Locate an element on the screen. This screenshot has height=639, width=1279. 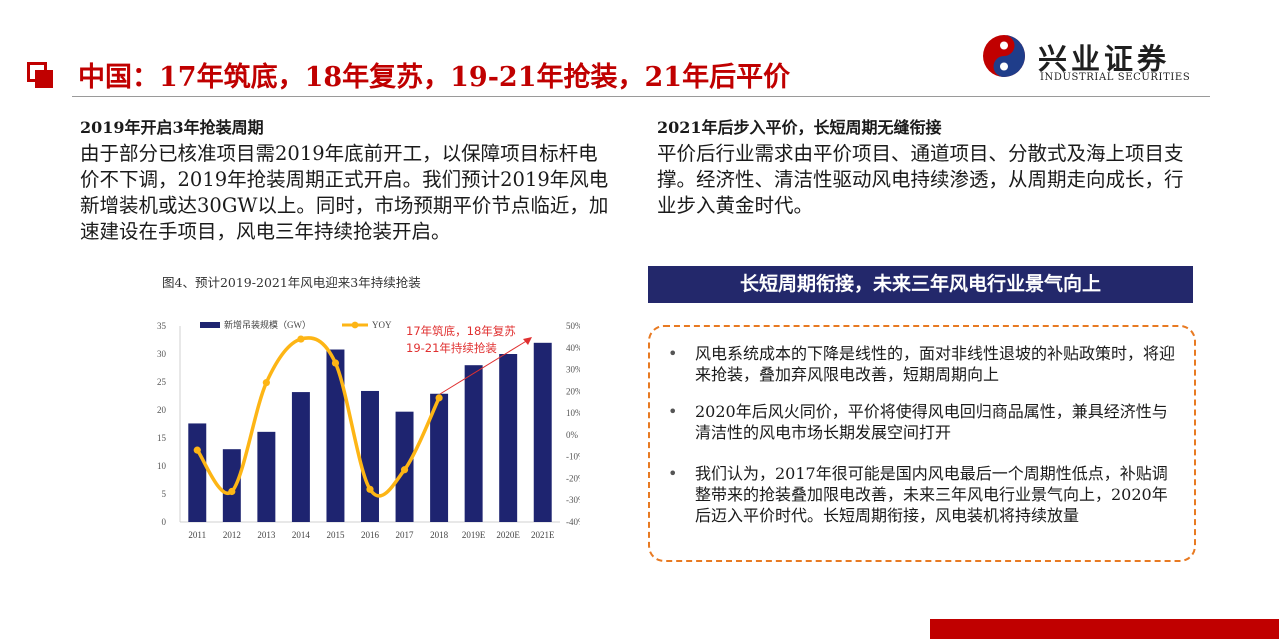
y2-tick-label: -40% is located at coordinates (573, 522).